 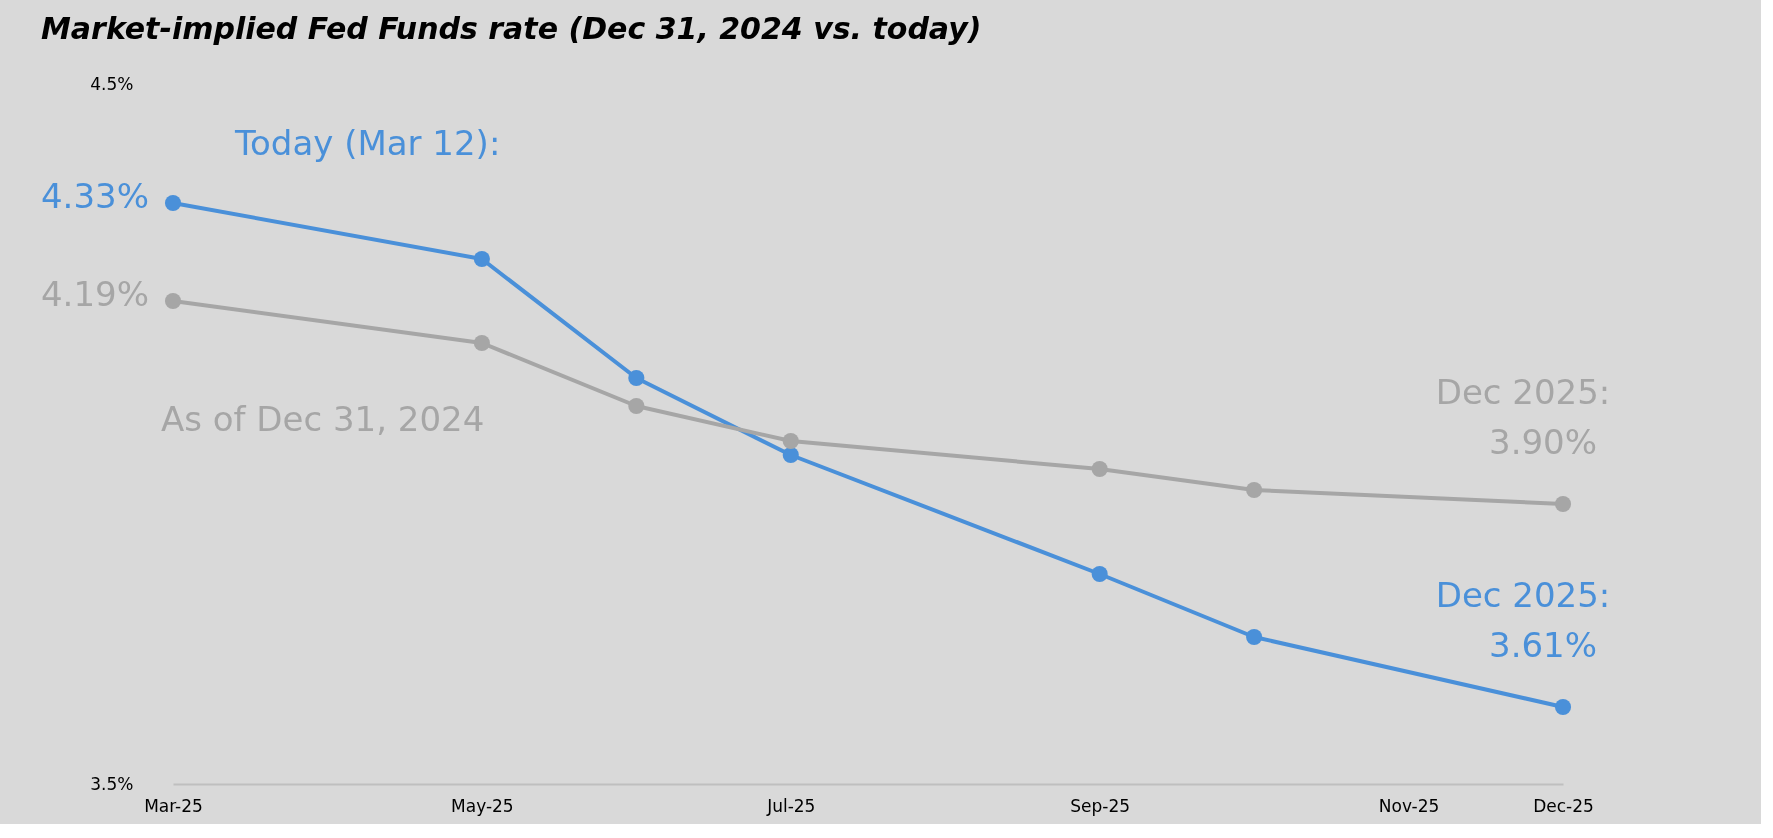 What do you see at coordinates (367, 143) in the screenshot?
I see `series-label: Today (Mar 12):` at bounding box center [367, 143].